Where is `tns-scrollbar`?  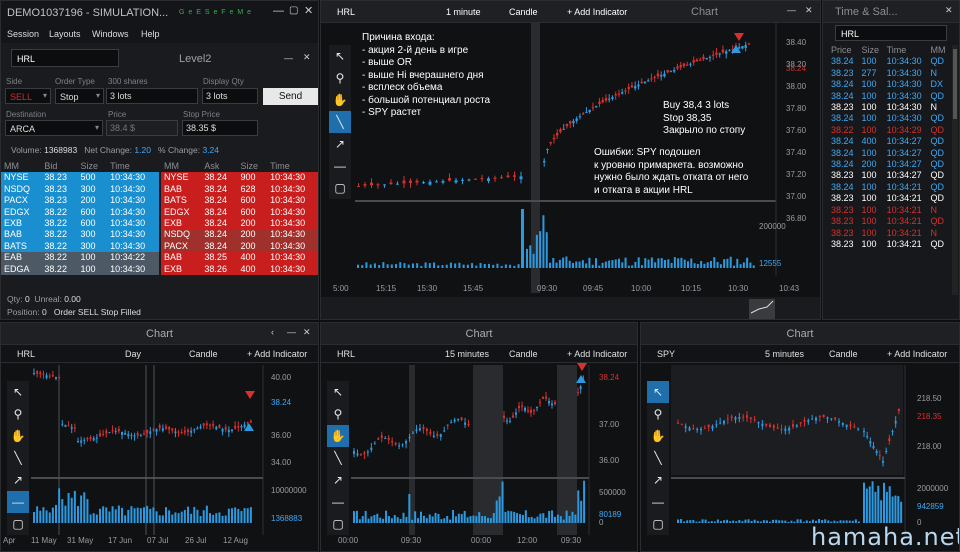
tns-scrollbar is located at coordinates (955, 170).